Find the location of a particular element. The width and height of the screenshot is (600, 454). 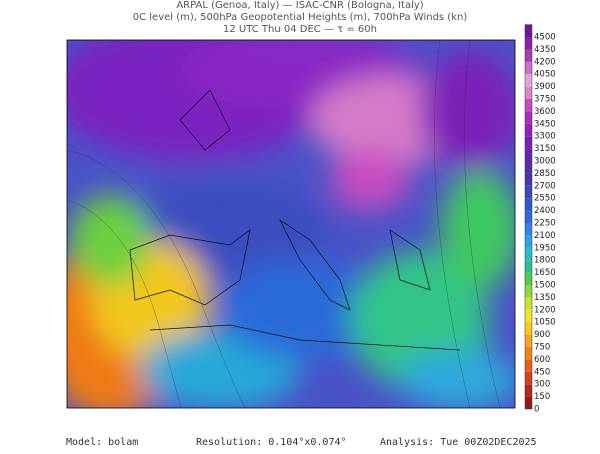

footer-model: Model: bolam is located at coordinates (102, 442).